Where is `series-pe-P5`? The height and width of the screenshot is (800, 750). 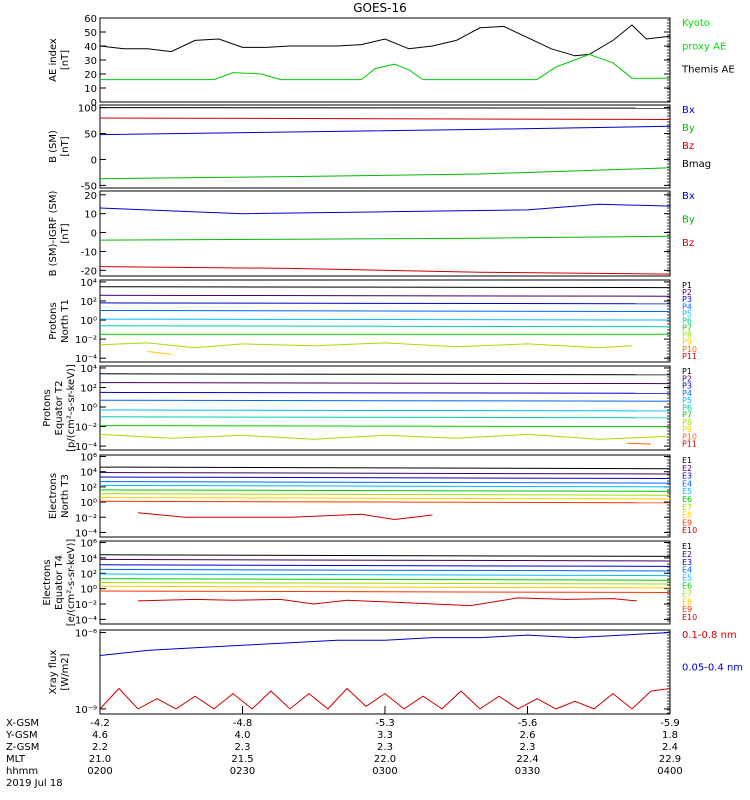
series-pe-P5 is located at coordinates (385, 410).